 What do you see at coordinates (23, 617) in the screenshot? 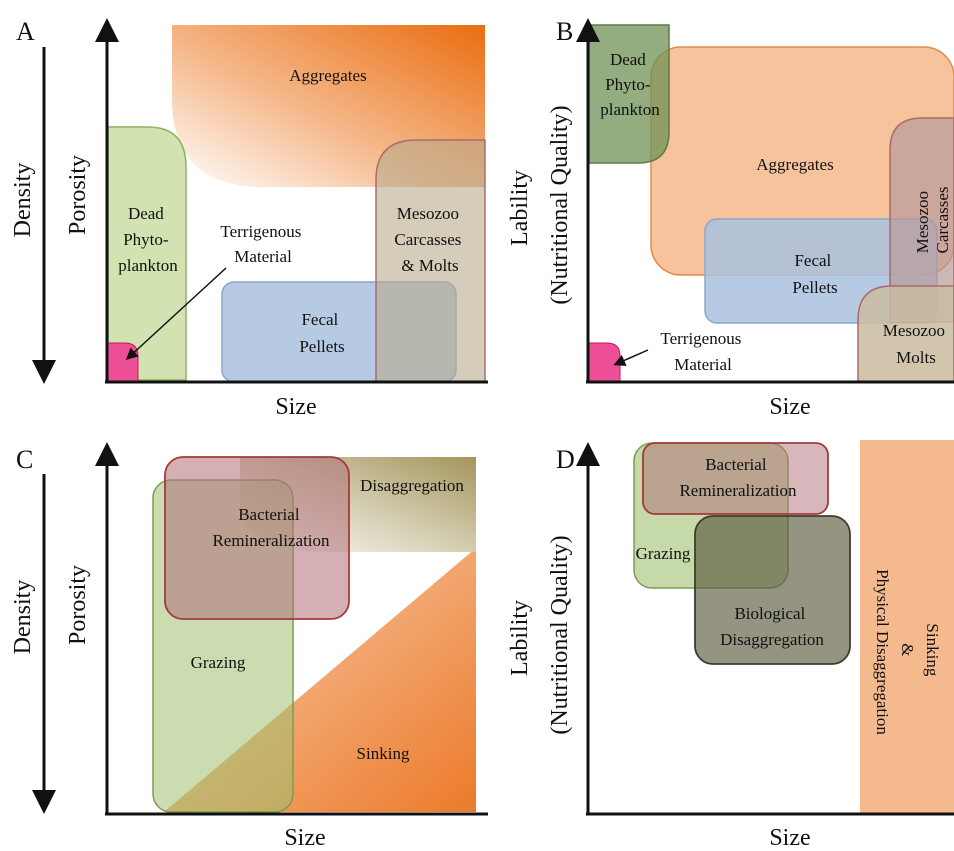
I see `axis-c-density-label: Density` at bounding box center [23, 617].